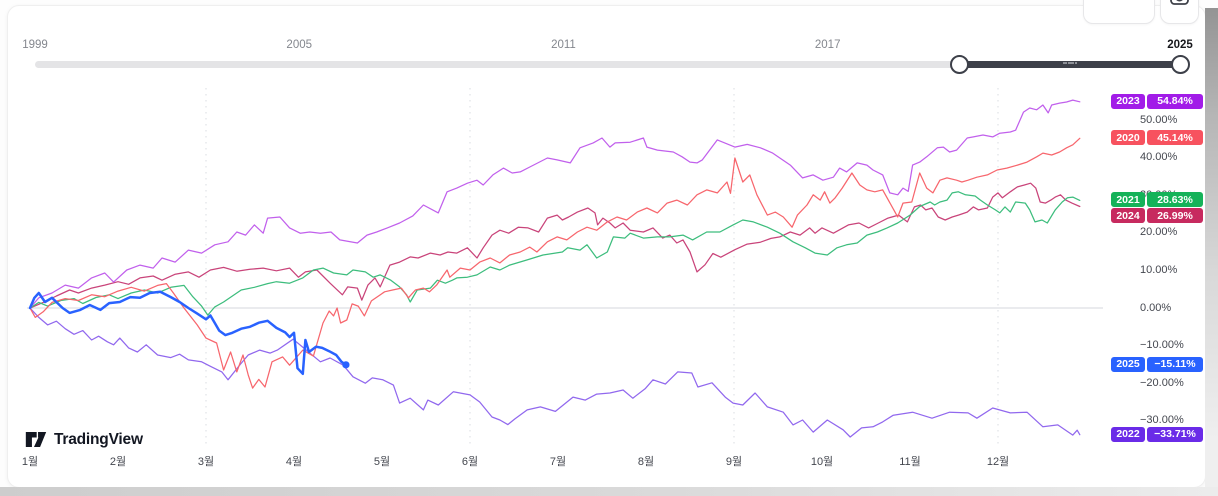 The width and height of the screenshot is (1218, 496). Describe the element at coordinates (299, 45) in the screenshot. I see `timeline-year-2005: 2005` at that location.